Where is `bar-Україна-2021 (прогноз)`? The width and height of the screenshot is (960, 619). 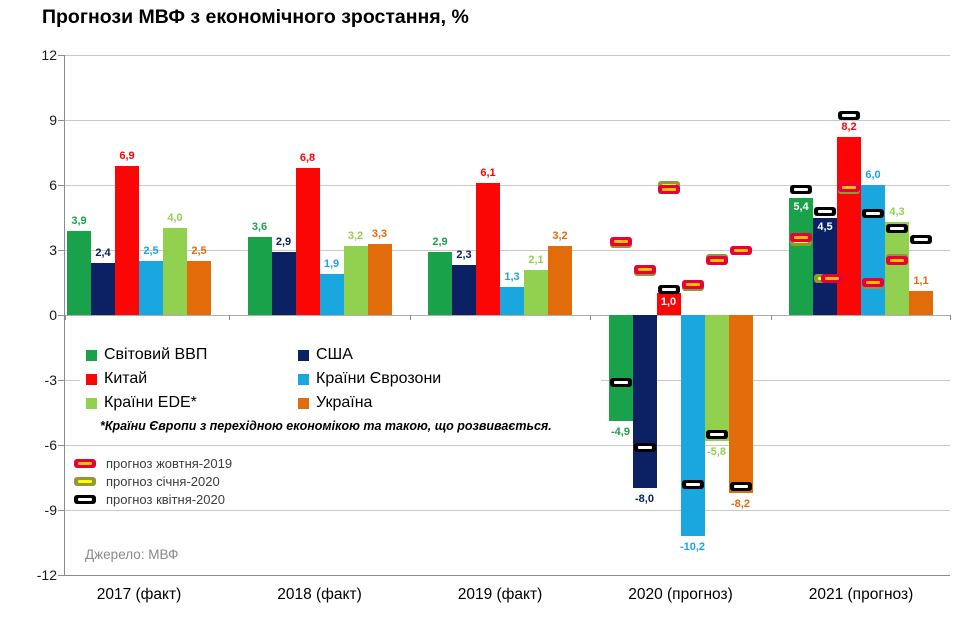 bar-Україна-2021 (прогноз) is located at coordinates (921, 303).